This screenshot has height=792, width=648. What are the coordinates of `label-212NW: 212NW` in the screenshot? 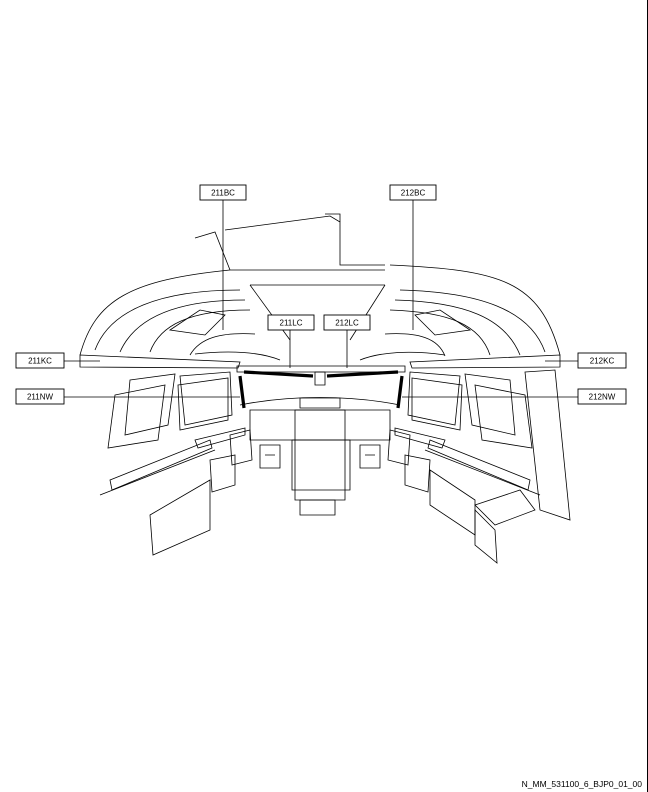 It's located at (602, 397).